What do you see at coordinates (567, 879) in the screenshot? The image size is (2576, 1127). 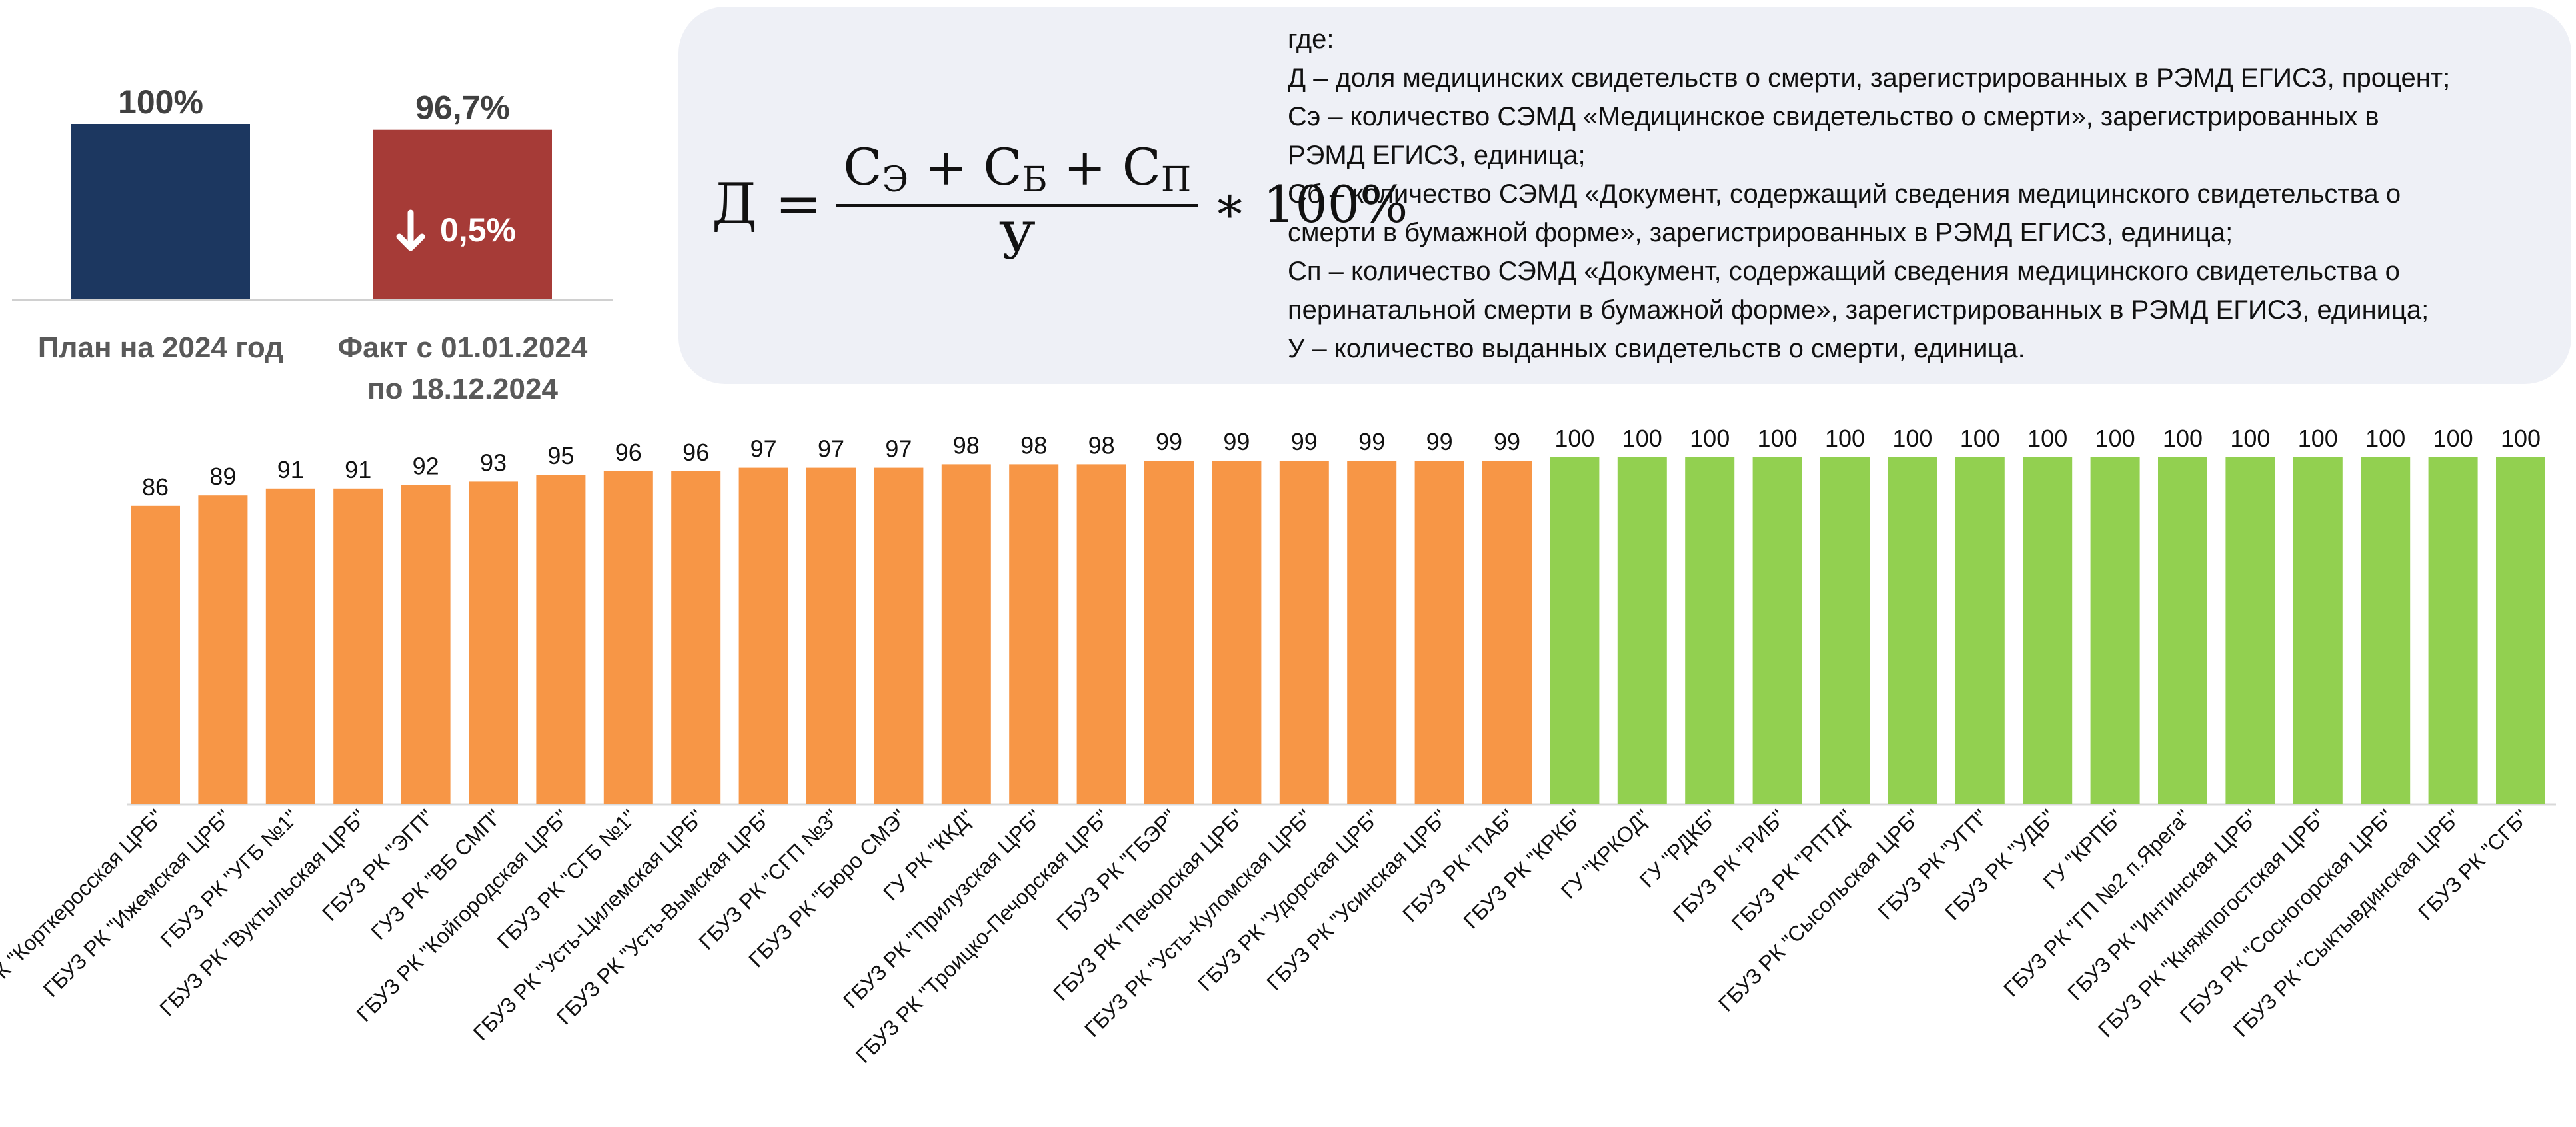 I see `category-label: ГБУЗ РК "СГБ №1"` at bounding box center [567, 879].